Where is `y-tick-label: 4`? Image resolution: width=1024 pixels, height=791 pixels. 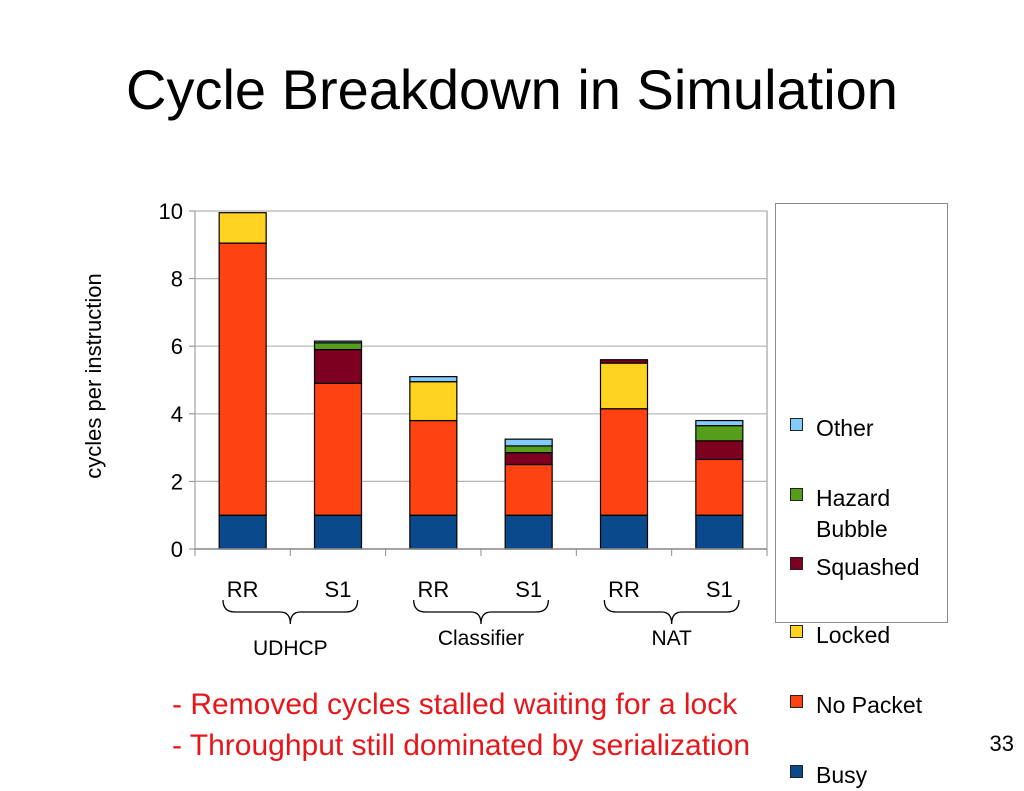 y-tick-label: 4 is located at coordinates (177, 414).